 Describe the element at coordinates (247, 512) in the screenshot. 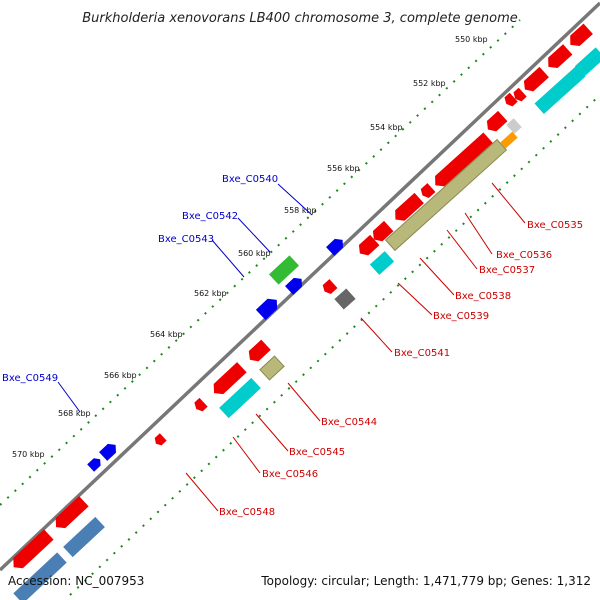

I see `gene-label-bxe-c0548: Bxe_C0548` at that location.